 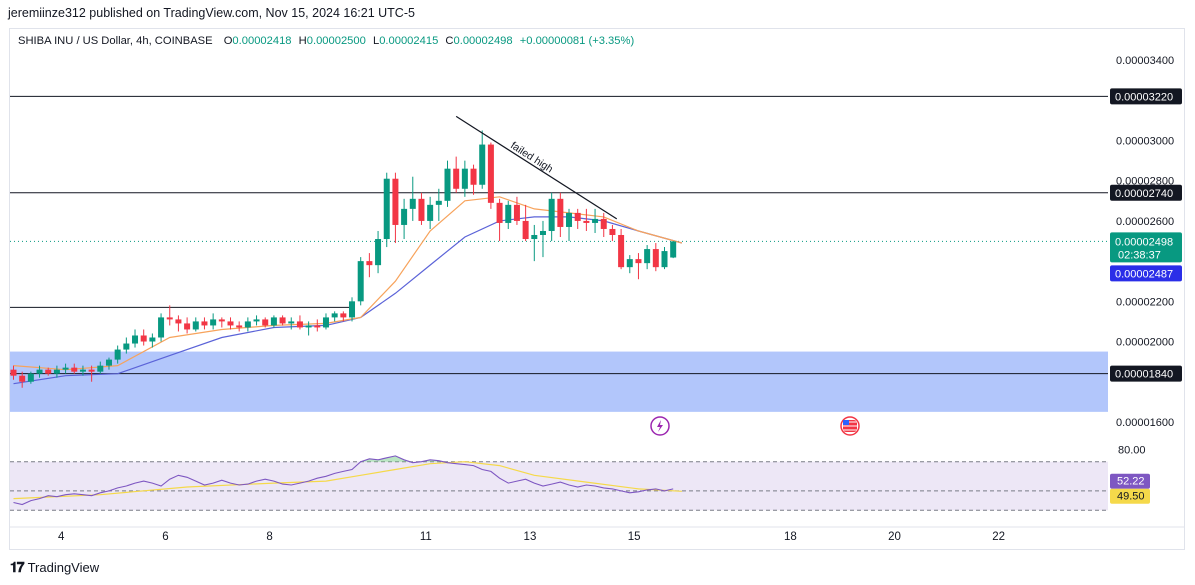 I want to click on ma-price-tag: 0.00002487, so click(x=1146, y=273).